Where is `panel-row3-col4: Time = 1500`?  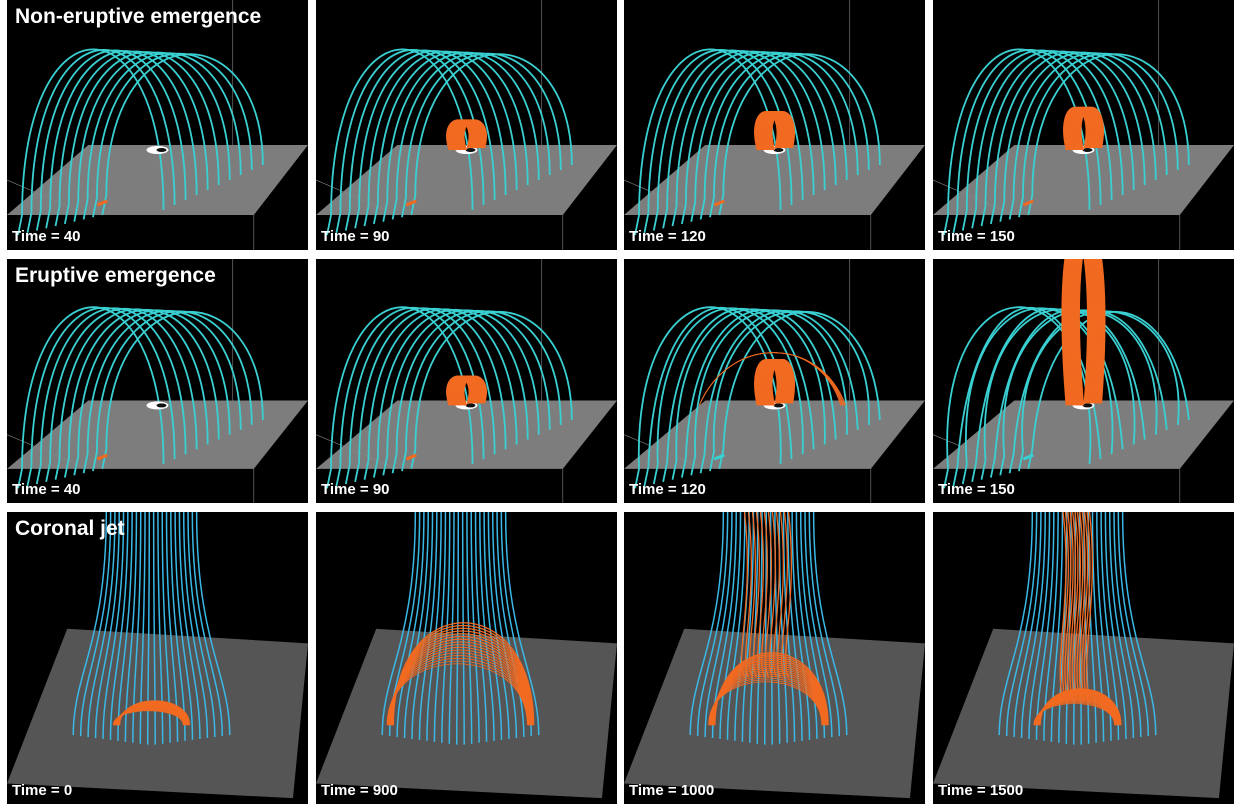 panel-row3-col4: Time = 1500 is located at coordinates (1083, 658).